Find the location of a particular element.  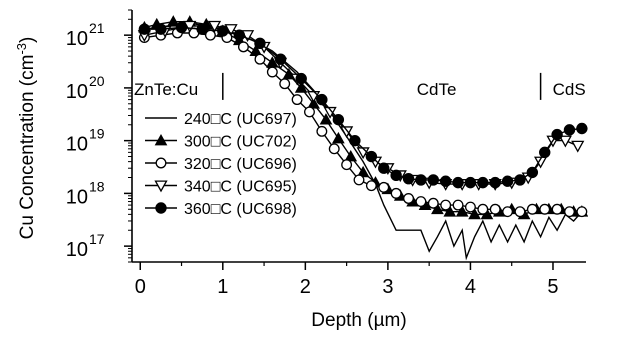

legend-label: 320□C (UC696) is located at coordinates (240, 164).